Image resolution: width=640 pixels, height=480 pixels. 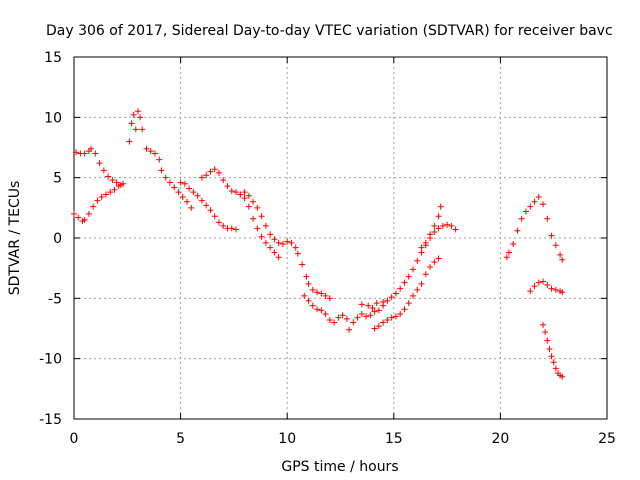 What do you see at coordinates (55, 299) in the screenshot?
I see `y-tick-label: -5` at bounding box center [55, 299].